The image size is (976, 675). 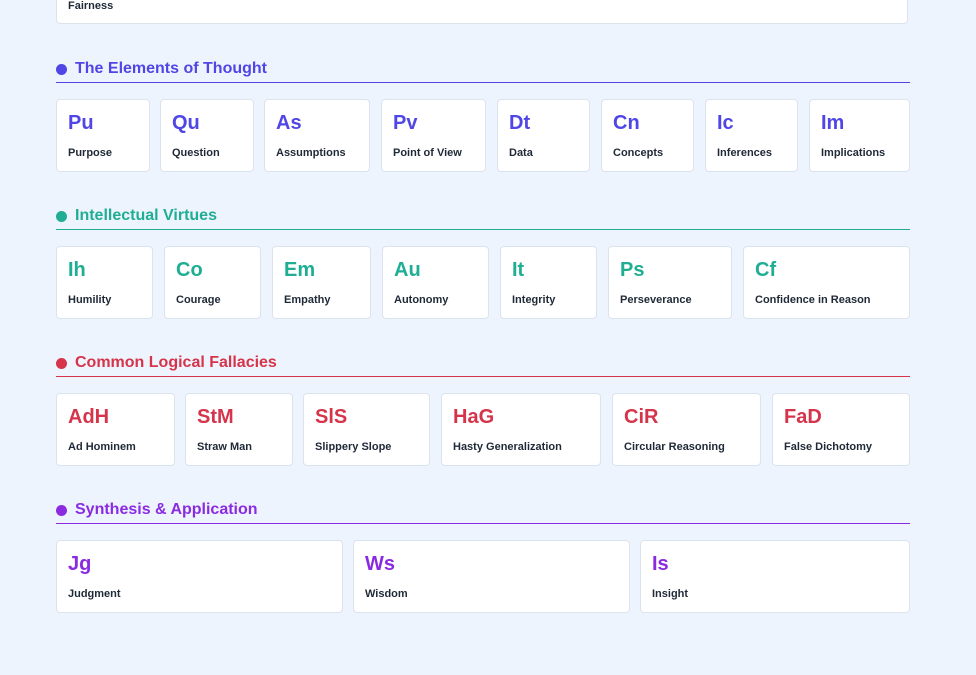 What do you see at coordinates (317, 135) in the screenshot?
I see `card-assumptions: As Assumptions` at bounding box center [317, 135].